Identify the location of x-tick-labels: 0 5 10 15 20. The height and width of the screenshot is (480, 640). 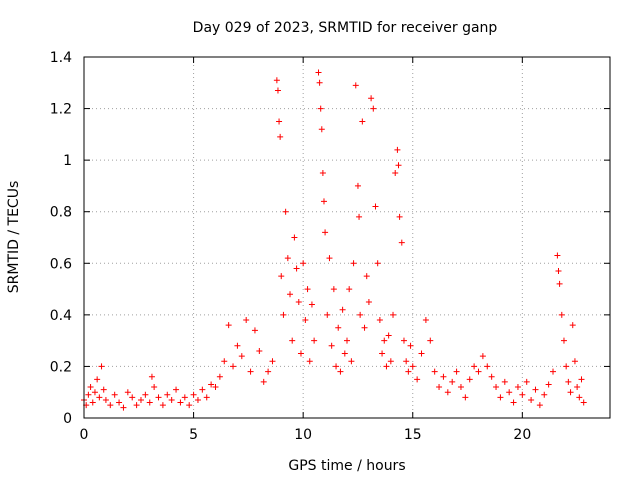
(306, 435).